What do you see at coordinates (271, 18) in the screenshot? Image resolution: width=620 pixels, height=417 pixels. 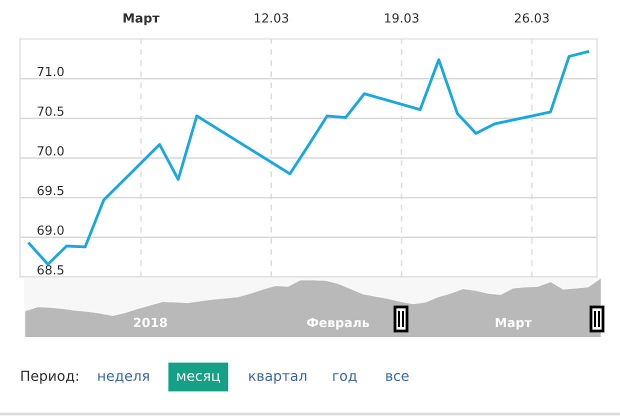 I see `x-tick-label: 12.03` at bounding box center [271, 18].